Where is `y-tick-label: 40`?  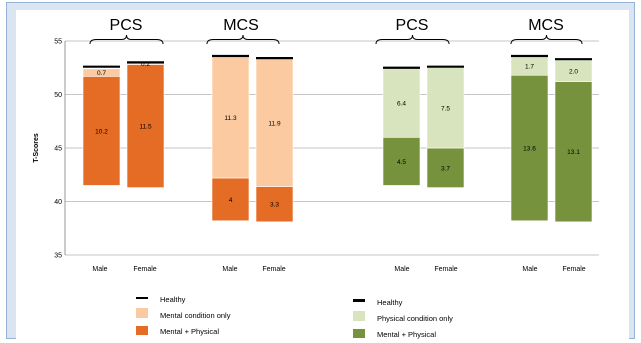
y-tick-label: 40 is located at coordinates (58, 202).